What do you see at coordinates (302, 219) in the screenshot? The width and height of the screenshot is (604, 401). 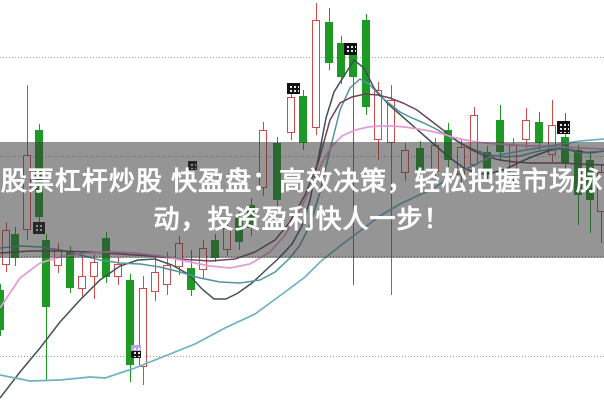 I see `promo-text-line-2: 动，投资盈利快人一步！` at bounding box center [302, 219].